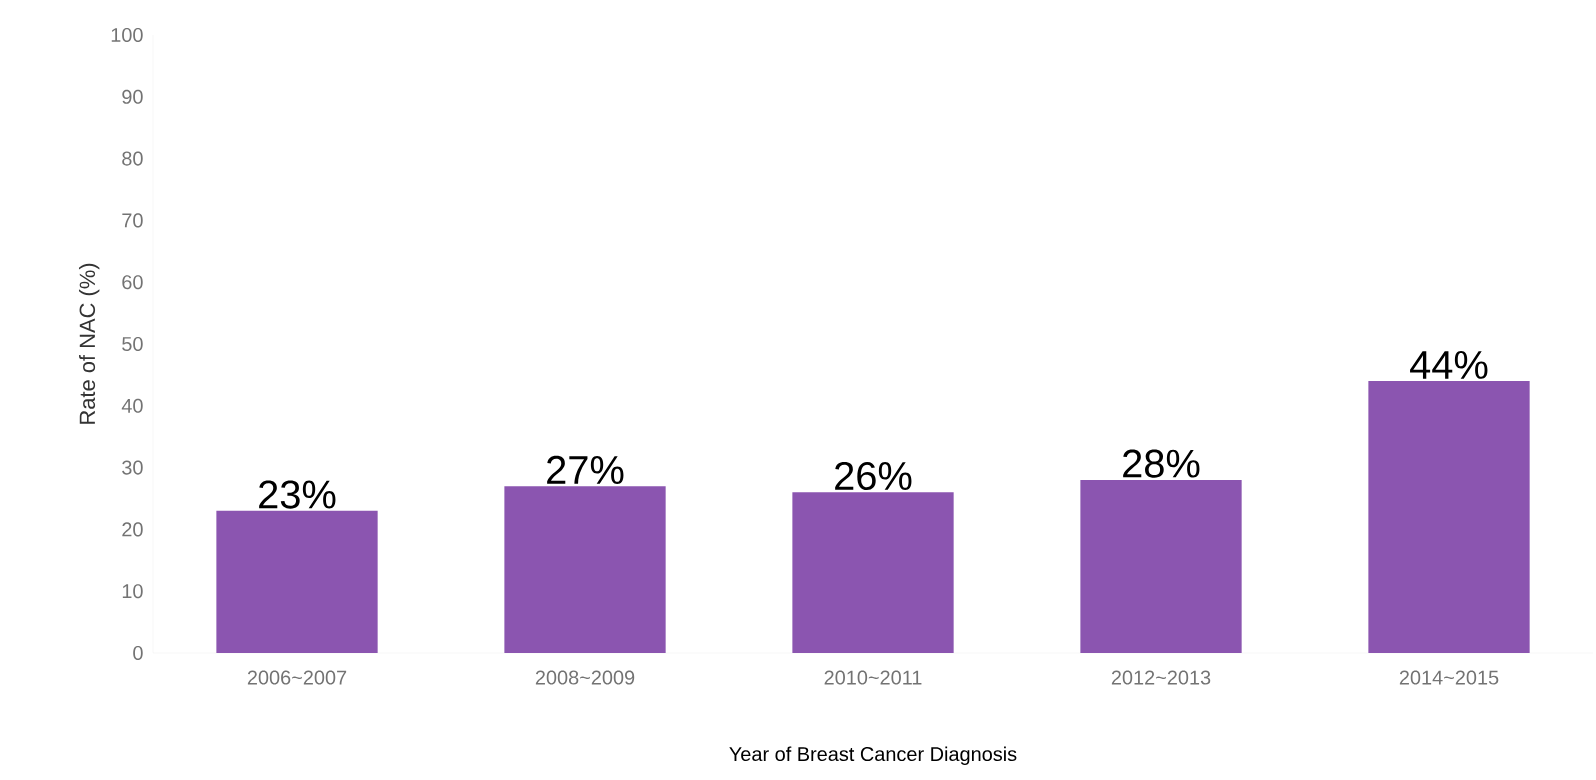 This screenshot has height=780, width=1596. Describe the element at coordinates (138, 653) in the screenshot. I see `y-tick-label: 0` at that location.